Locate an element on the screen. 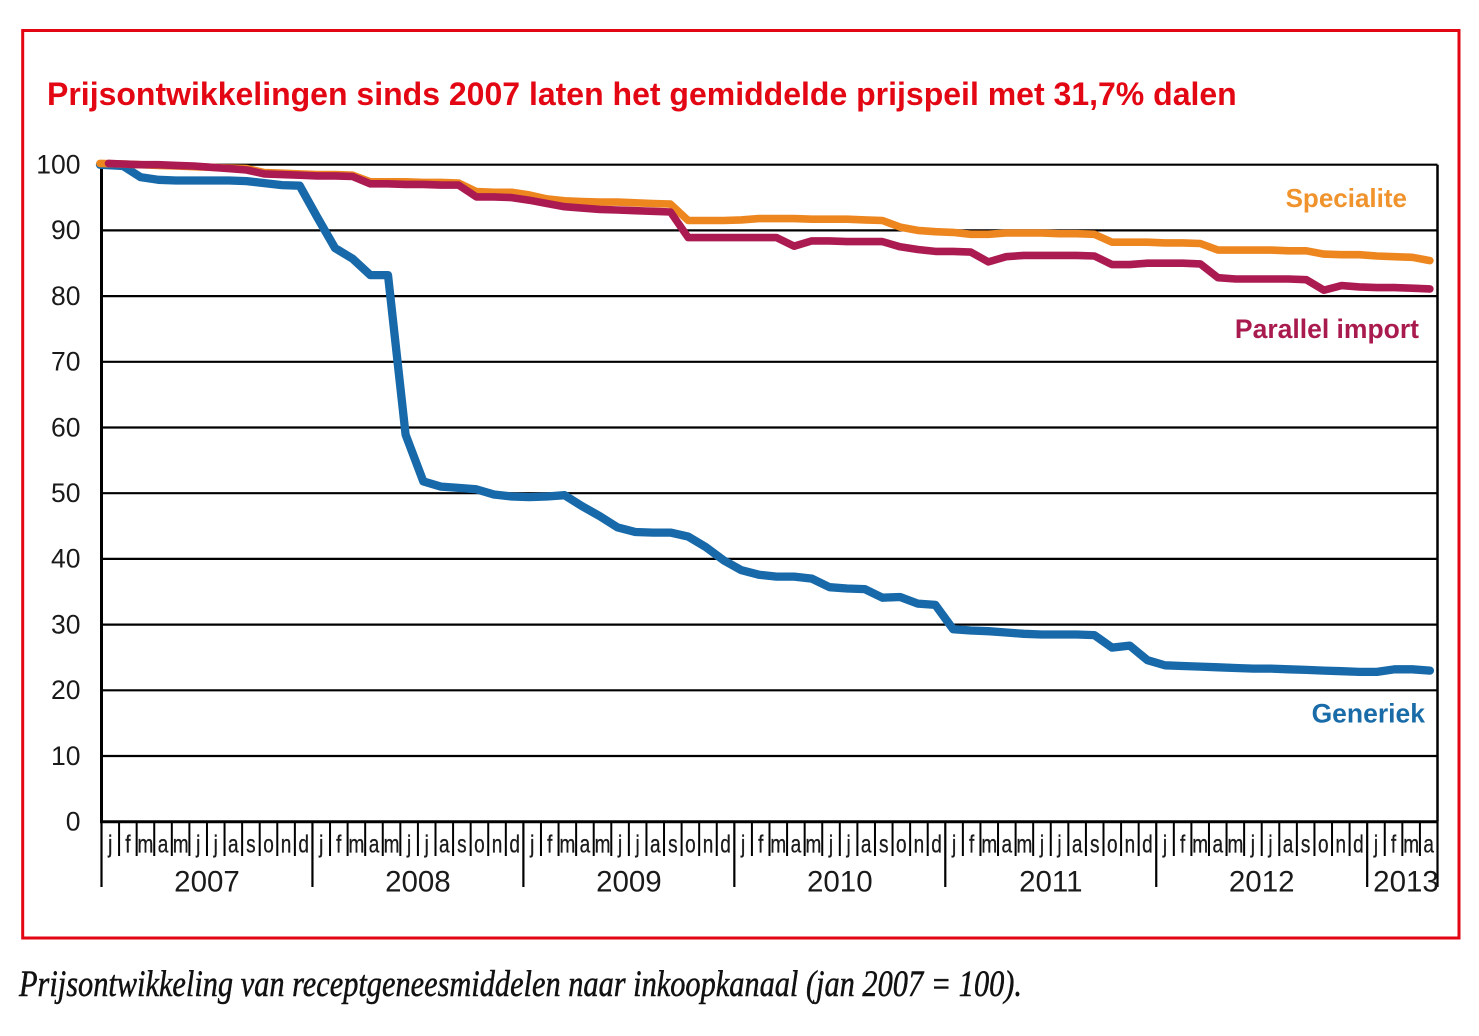 Image resolution: width=1479 pixels, height=1036 pixels. svg-text: 60 is located at coordinates (65, 427).